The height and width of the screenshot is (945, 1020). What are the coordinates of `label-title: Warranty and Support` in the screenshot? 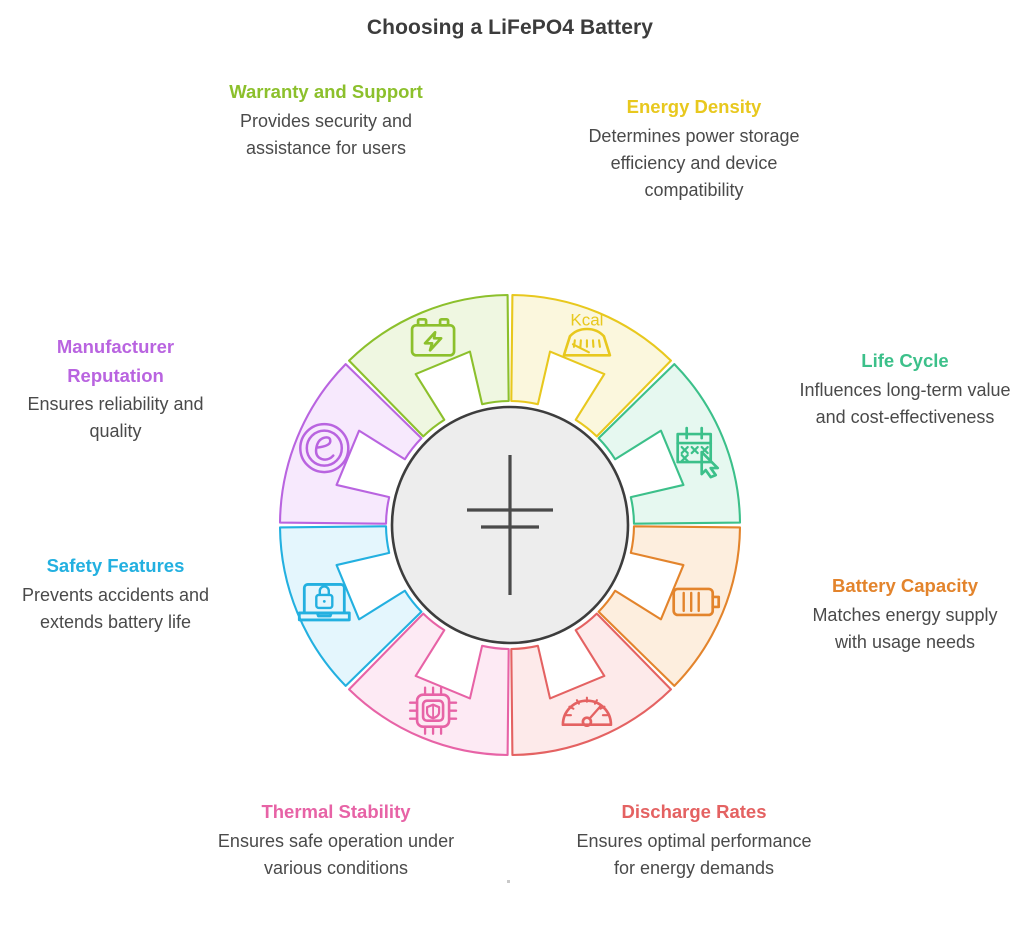 It's located at (326, 91).